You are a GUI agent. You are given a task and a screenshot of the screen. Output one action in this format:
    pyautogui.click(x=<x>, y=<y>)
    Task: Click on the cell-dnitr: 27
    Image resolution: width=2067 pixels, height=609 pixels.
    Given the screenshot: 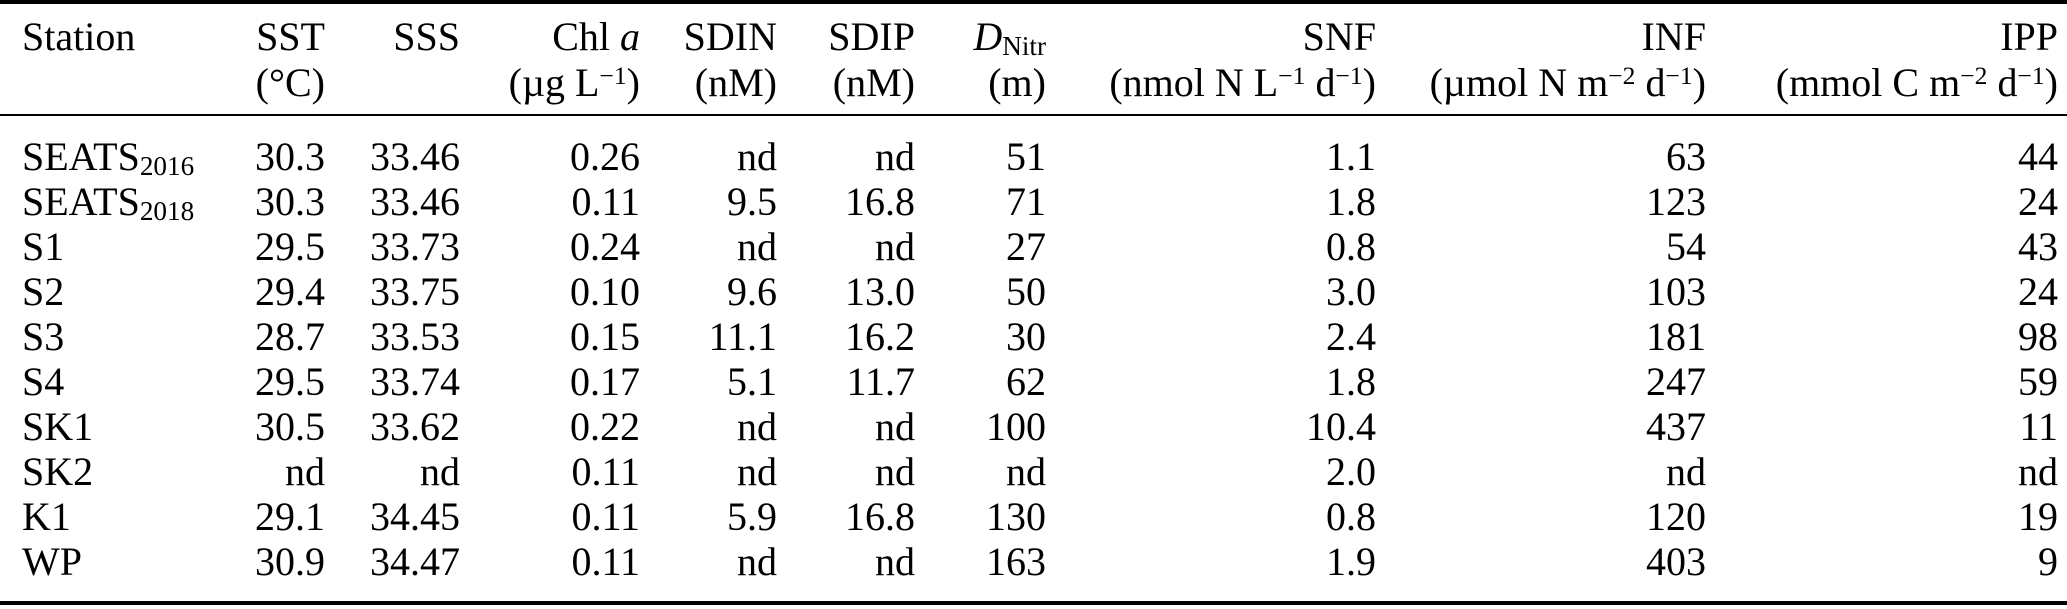 What is the action you would take?
    pyautogui.click(x=1026, y=246)
    